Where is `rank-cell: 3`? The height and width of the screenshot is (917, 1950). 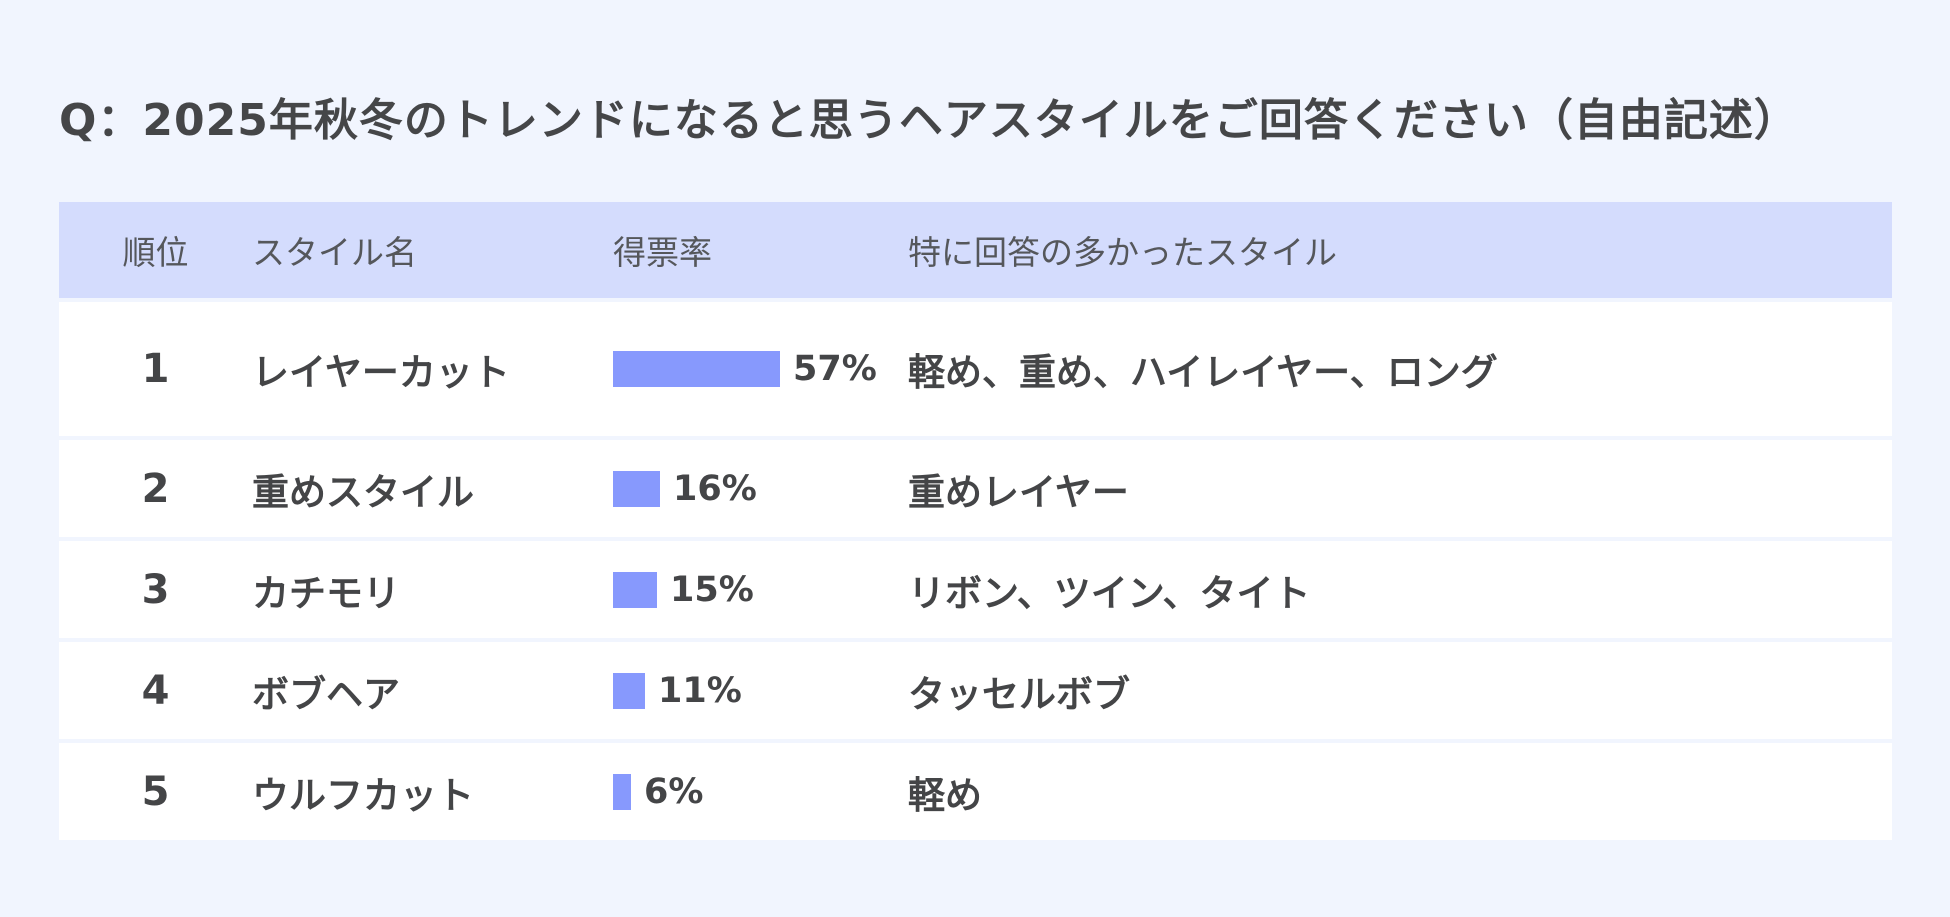 rank-cell: 3 is located at coordinates (155, 589).